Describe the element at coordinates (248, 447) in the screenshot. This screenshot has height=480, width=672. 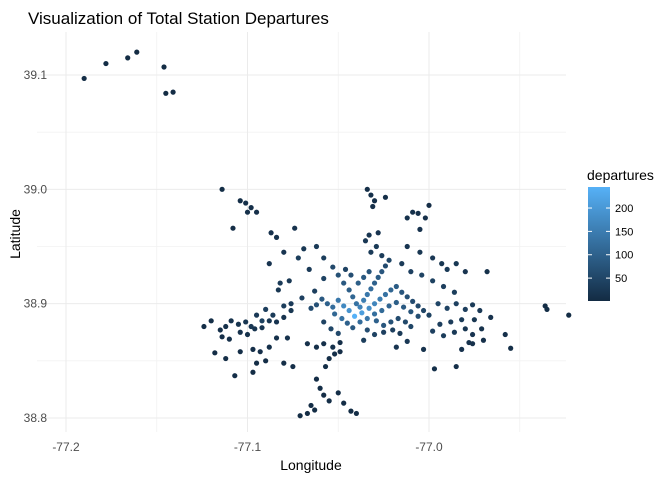
I see `x-tick-label: -77.1` at that location.